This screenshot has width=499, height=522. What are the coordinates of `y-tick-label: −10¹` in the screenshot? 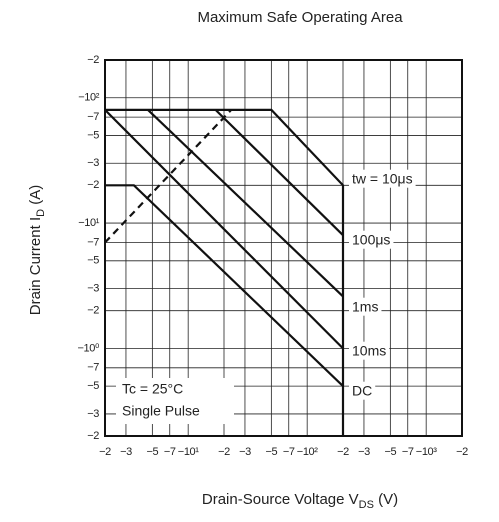 It's located at (88, 223).